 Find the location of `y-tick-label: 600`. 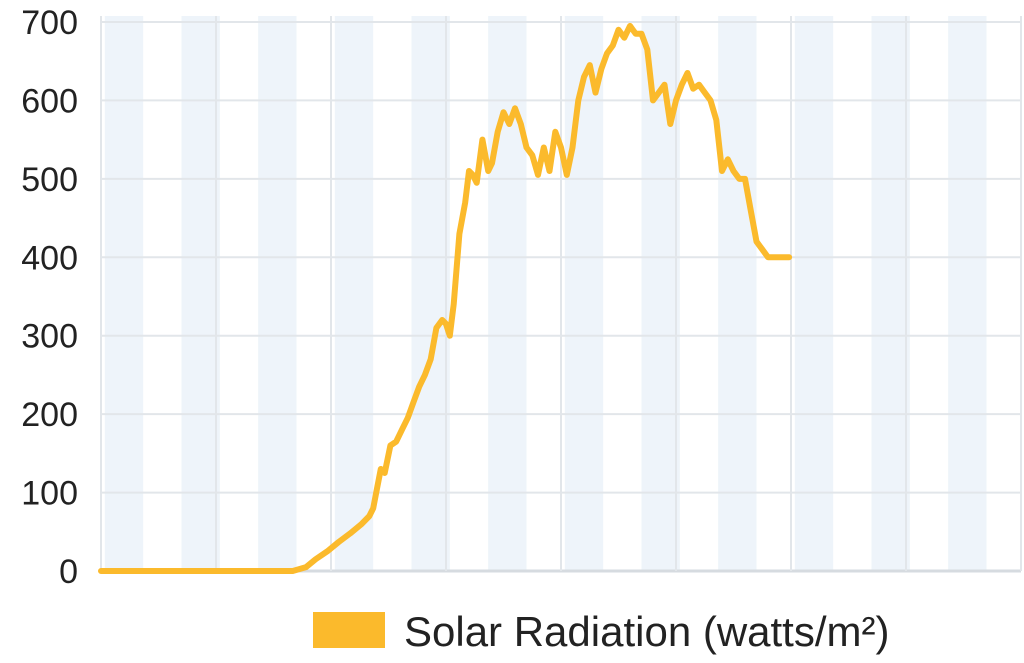

y-tick-label: 600 is located at coordinates (49, 101).